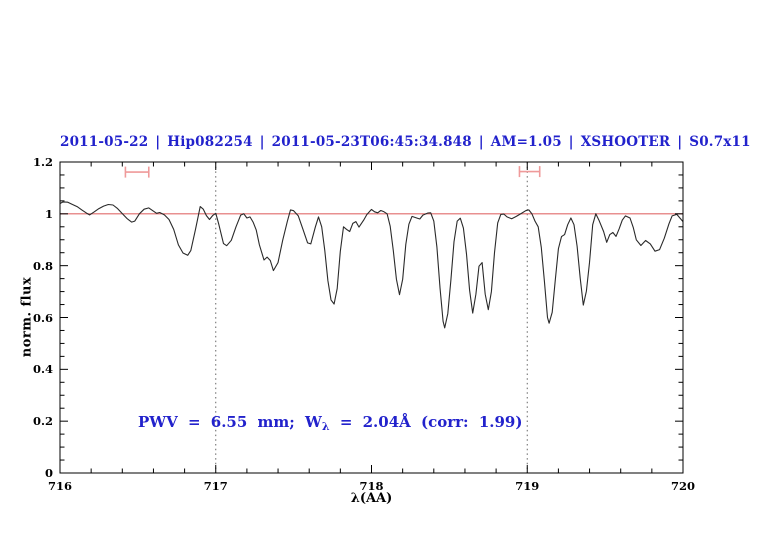 The image size is (782, 542). What do you see at coordinates (371, 498) in the screenshot?
I see `x-axis-label: λ(AA)` at bounding box center [371, 498].